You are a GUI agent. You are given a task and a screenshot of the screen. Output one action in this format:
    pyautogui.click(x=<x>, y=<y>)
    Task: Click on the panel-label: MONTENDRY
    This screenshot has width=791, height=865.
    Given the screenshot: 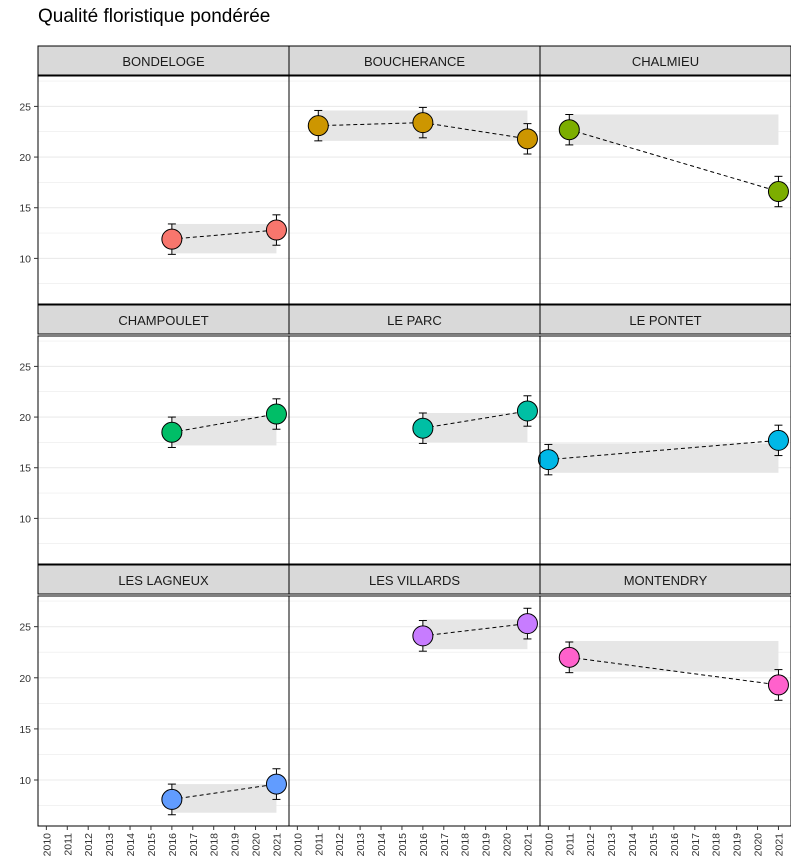 What is the action you would take?
    pyautogui.click(x=666, y=580)
    